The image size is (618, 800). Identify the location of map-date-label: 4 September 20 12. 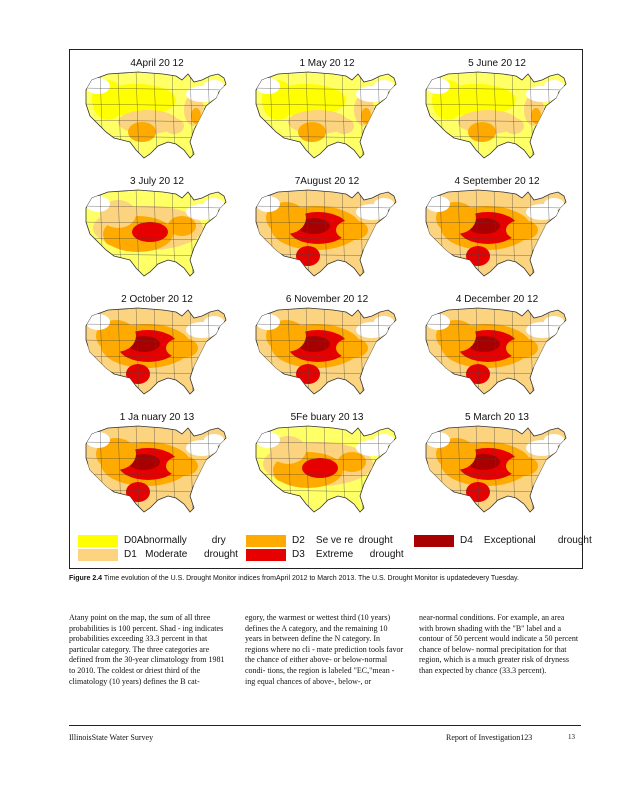
(497, 181).